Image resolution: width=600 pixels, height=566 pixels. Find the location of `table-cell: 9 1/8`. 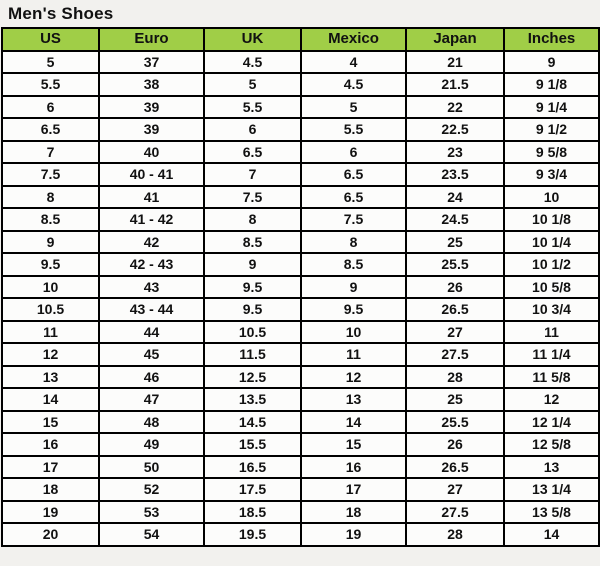

table-cell: 9 1/8 is located at coordinates (551, 84).